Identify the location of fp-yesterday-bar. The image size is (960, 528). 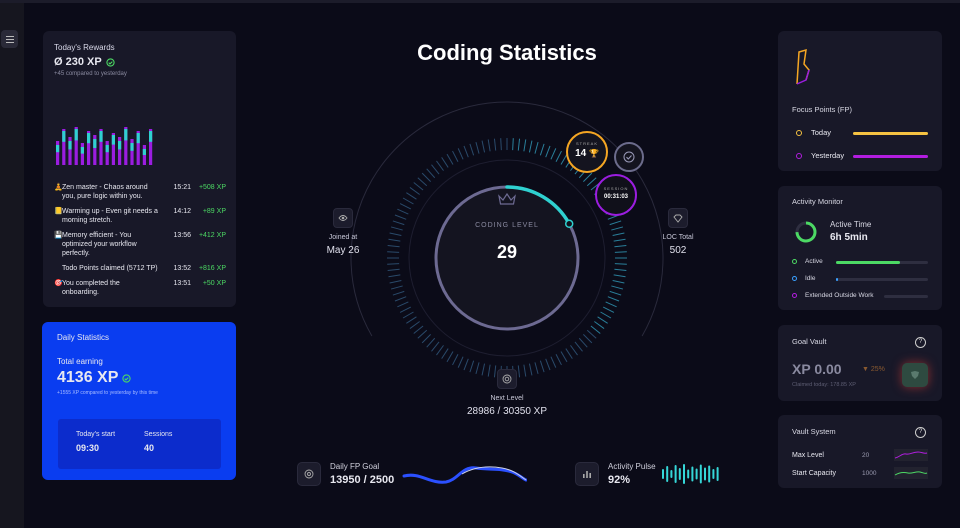
(890, 156).